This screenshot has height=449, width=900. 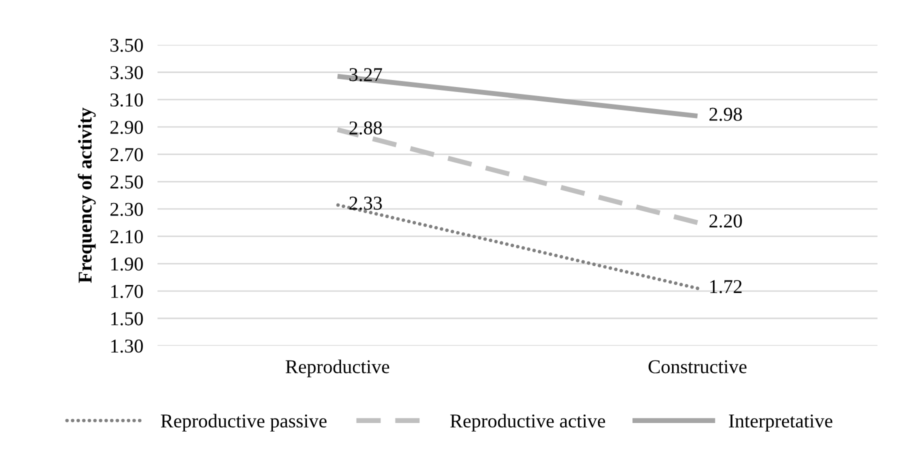 What do you see at coordinates (243, 423) in the screenshot?
I see `legend-label: Reproductive passive` at bounding box center [243, 423].